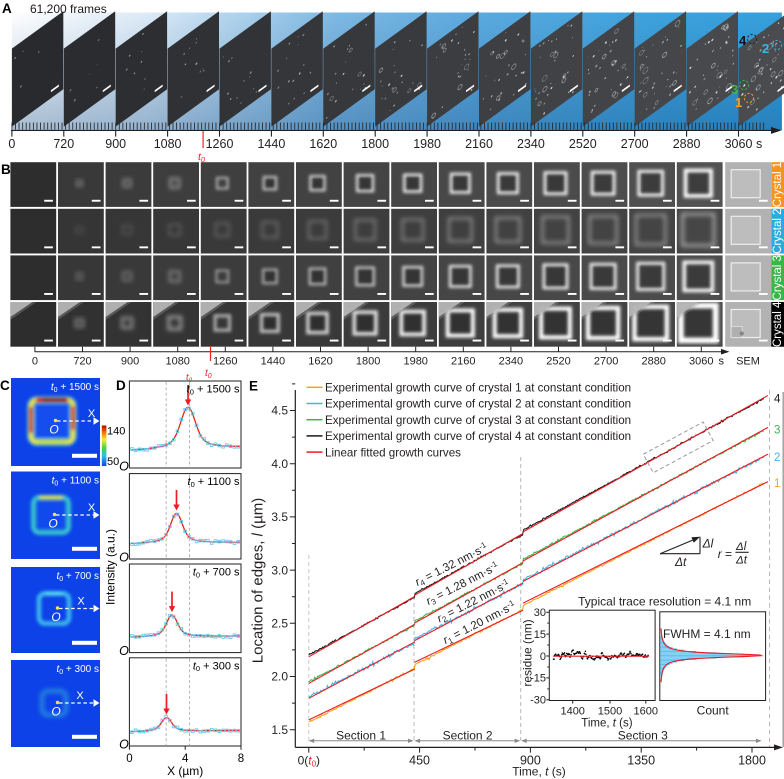  Describe the element at coordinates (5, 385) in the screenshot. I see `svg-text: C` at that location.